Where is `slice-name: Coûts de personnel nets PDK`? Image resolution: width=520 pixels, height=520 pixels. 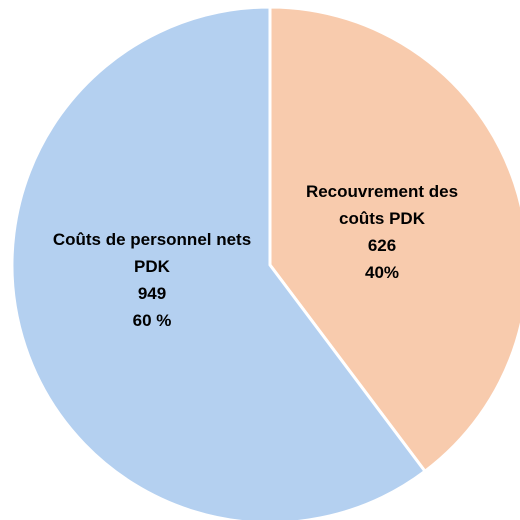
slice-name: Coûts de personnel nets PDK is located at coordinates (152, 253).